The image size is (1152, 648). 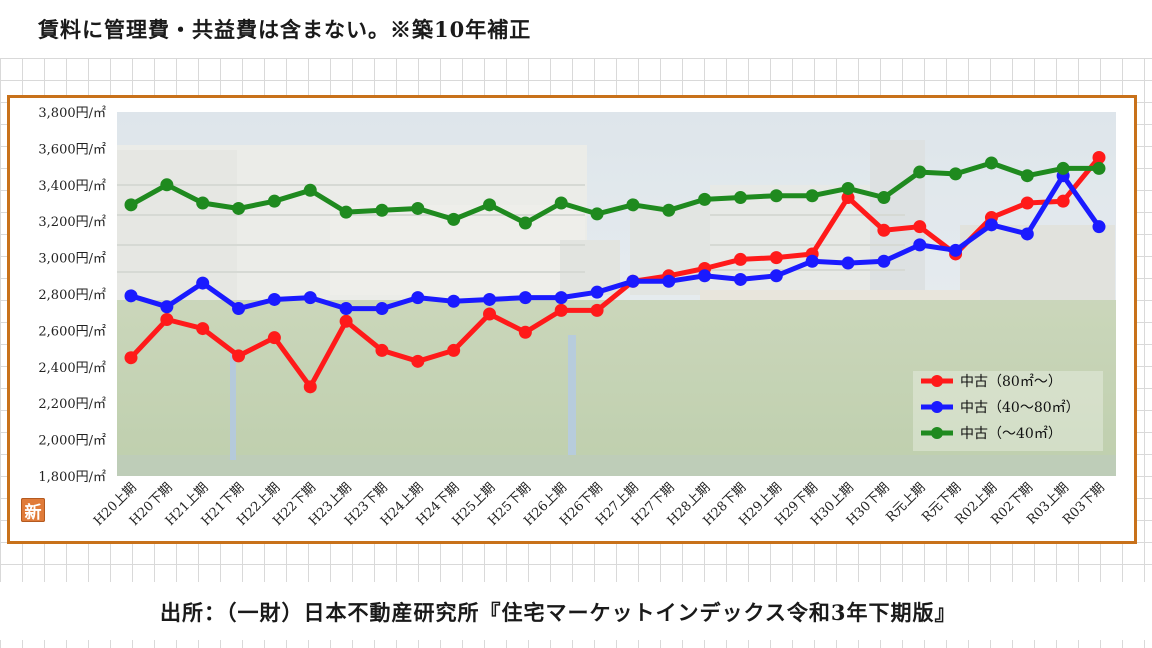 I want to click on y-tick-label: 3,800円/㎡, so click(x=72, y=113).